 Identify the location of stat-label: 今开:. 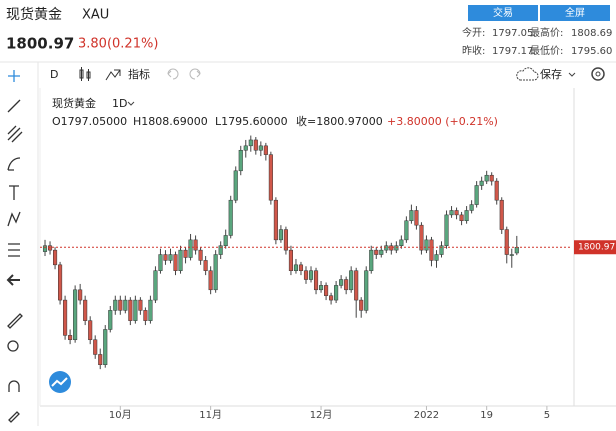
(473, 32).